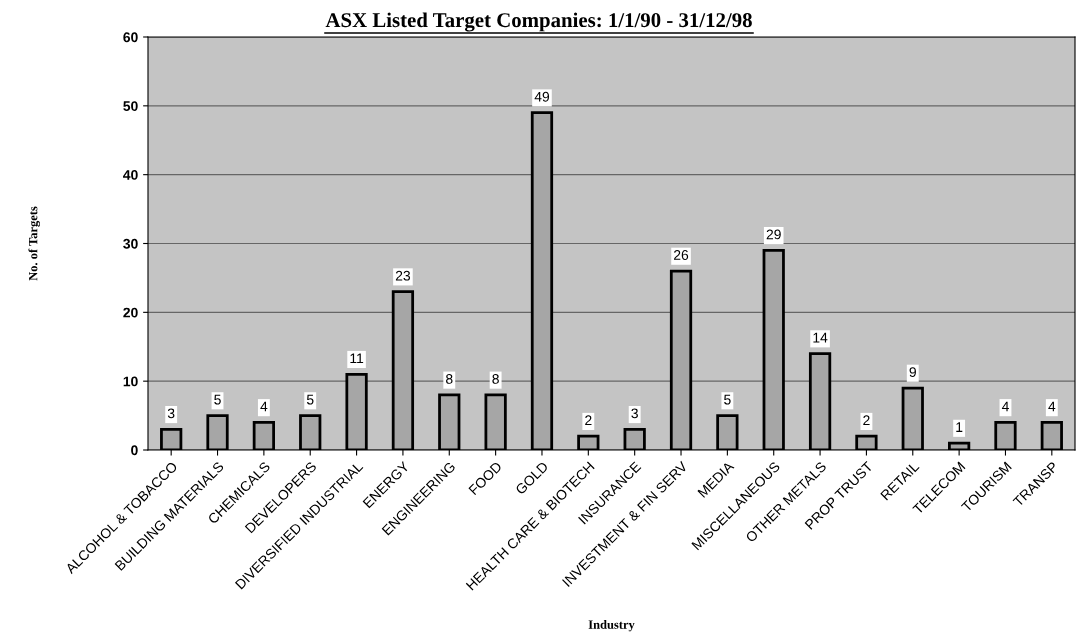 Image resolution: width=1078 pixels, height=633 pixels. What do you see at coordinates (681, 255) in the screenshot?
I see `data-label: 26` at bounding box center [681, 255].